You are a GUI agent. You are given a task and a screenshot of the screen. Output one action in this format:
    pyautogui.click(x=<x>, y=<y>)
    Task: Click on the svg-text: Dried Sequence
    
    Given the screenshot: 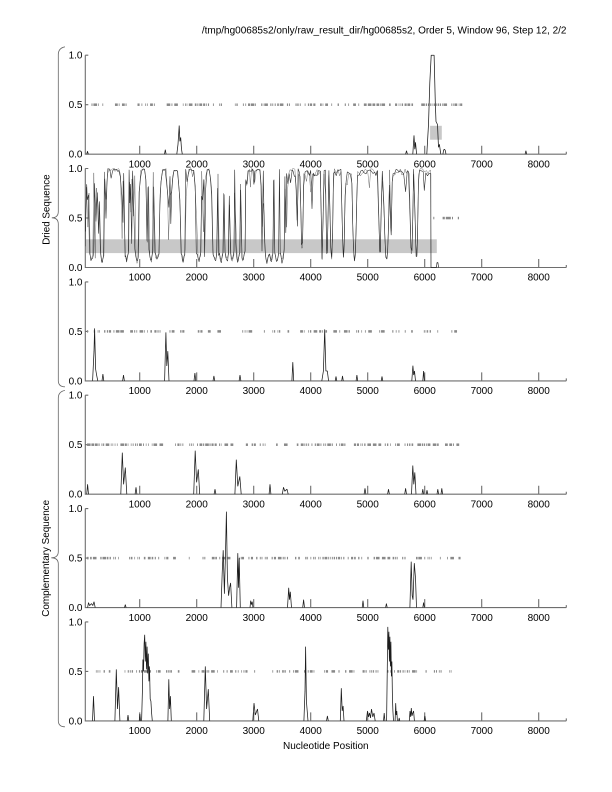 What is the action you would take?
    pyautogui.click(x=46, y=209)
    